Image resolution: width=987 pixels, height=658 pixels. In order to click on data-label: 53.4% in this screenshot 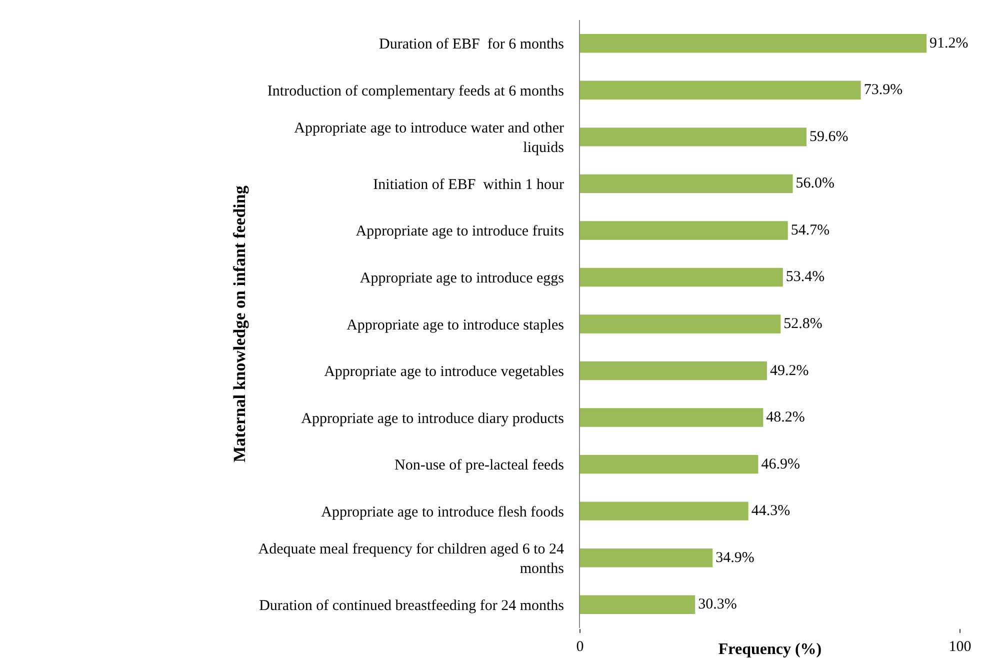, I will do `click(805, 277)`.